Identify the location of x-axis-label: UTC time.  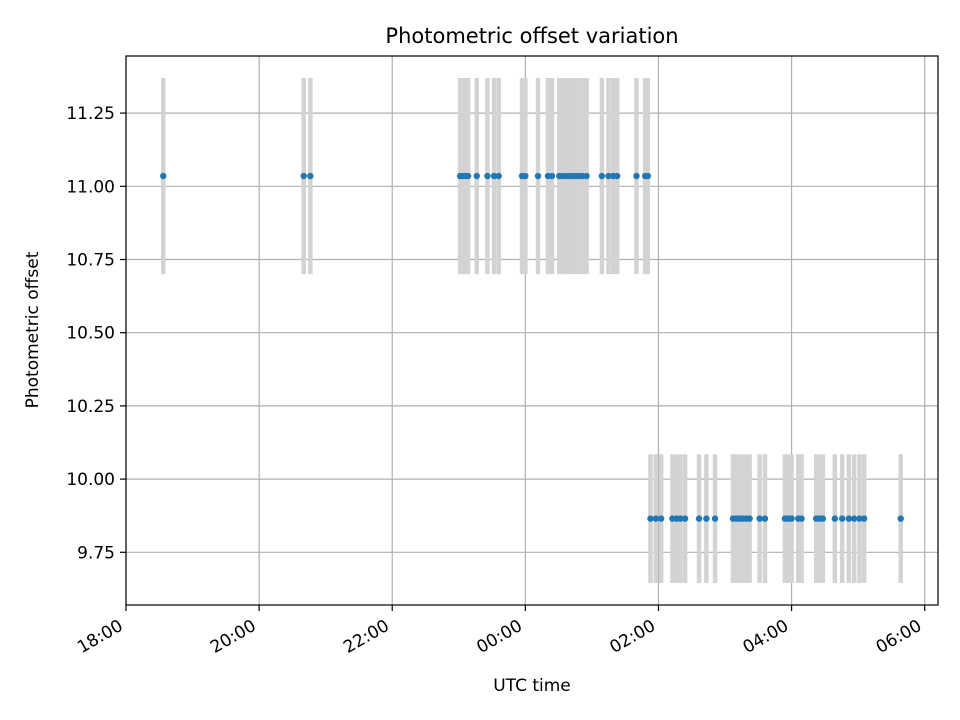
(532, 686).